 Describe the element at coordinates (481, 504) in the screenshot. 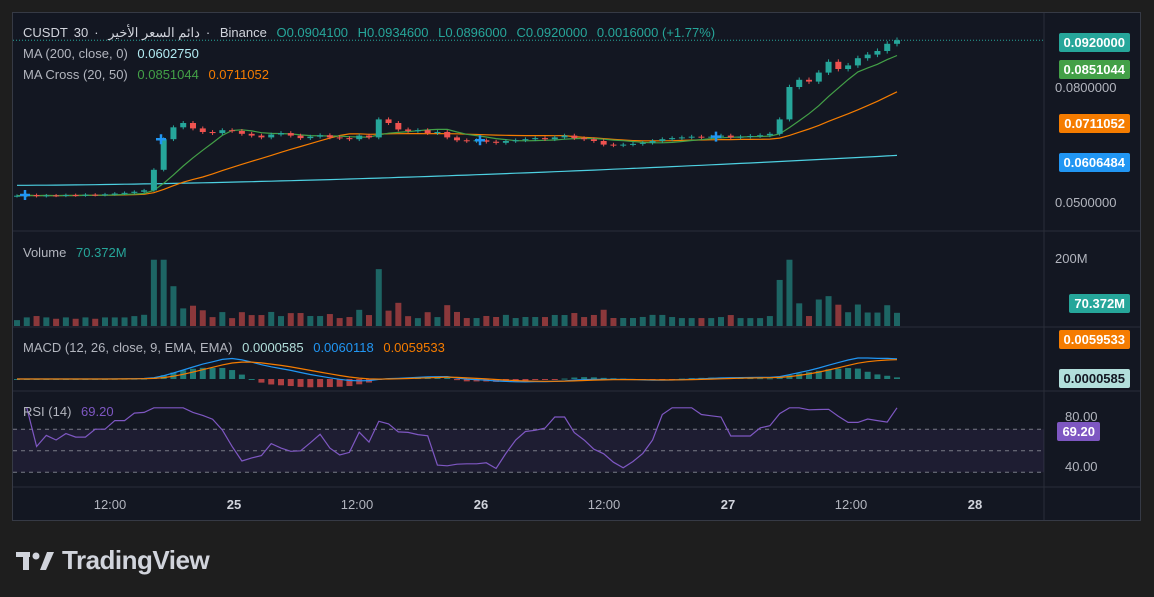

I see `time-label: 26` at that location.